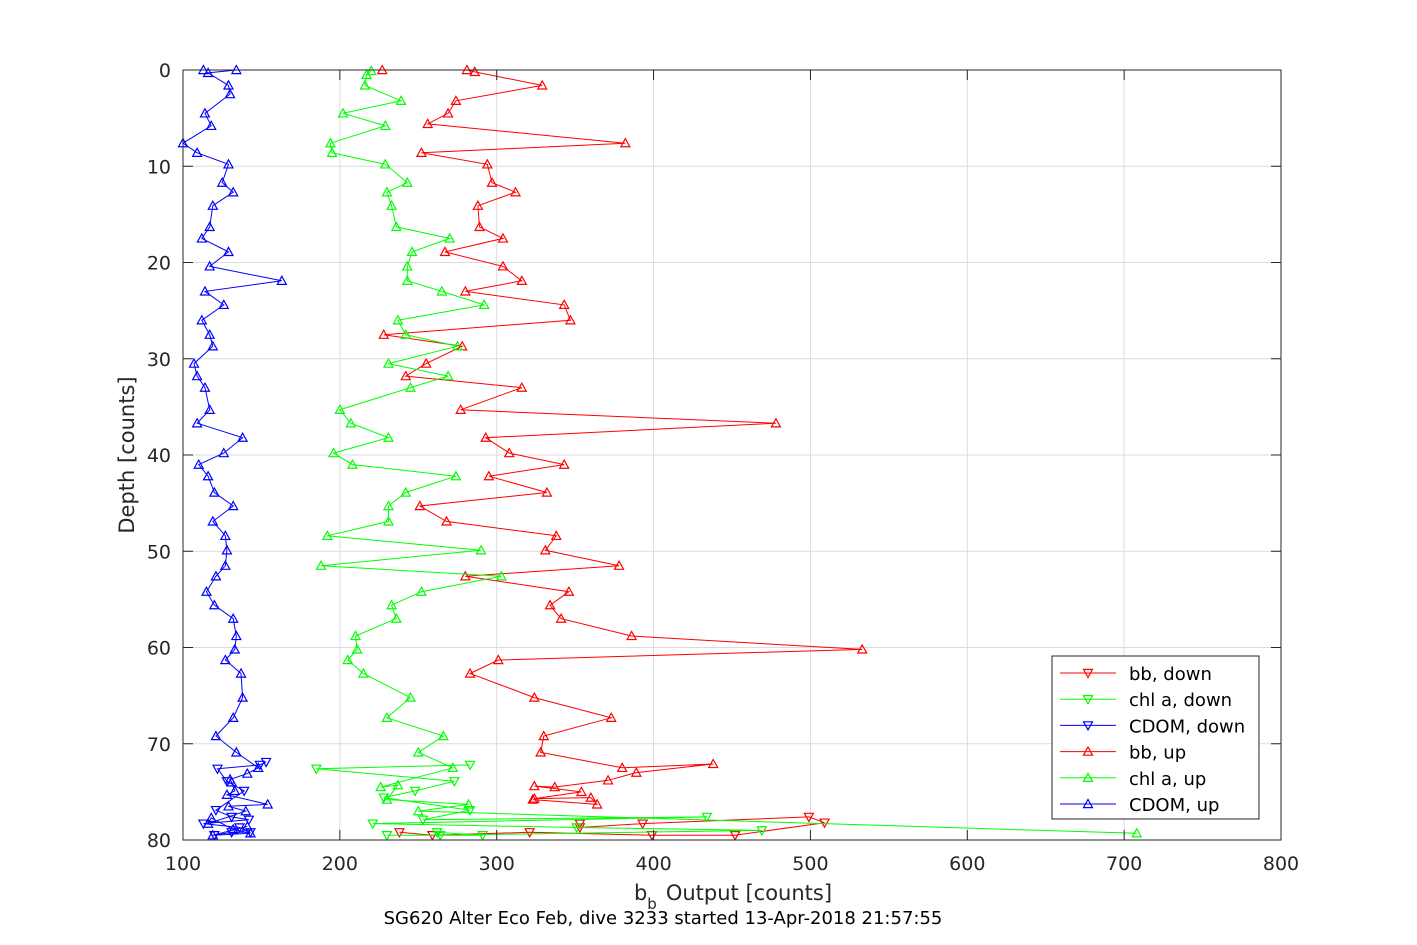 The height and width of the screenshot is (945, 1417). What do you see at coordinates (159, 552) in the screenshot?
I see `y-tick-label: 50` at bounding box center [159, 552].